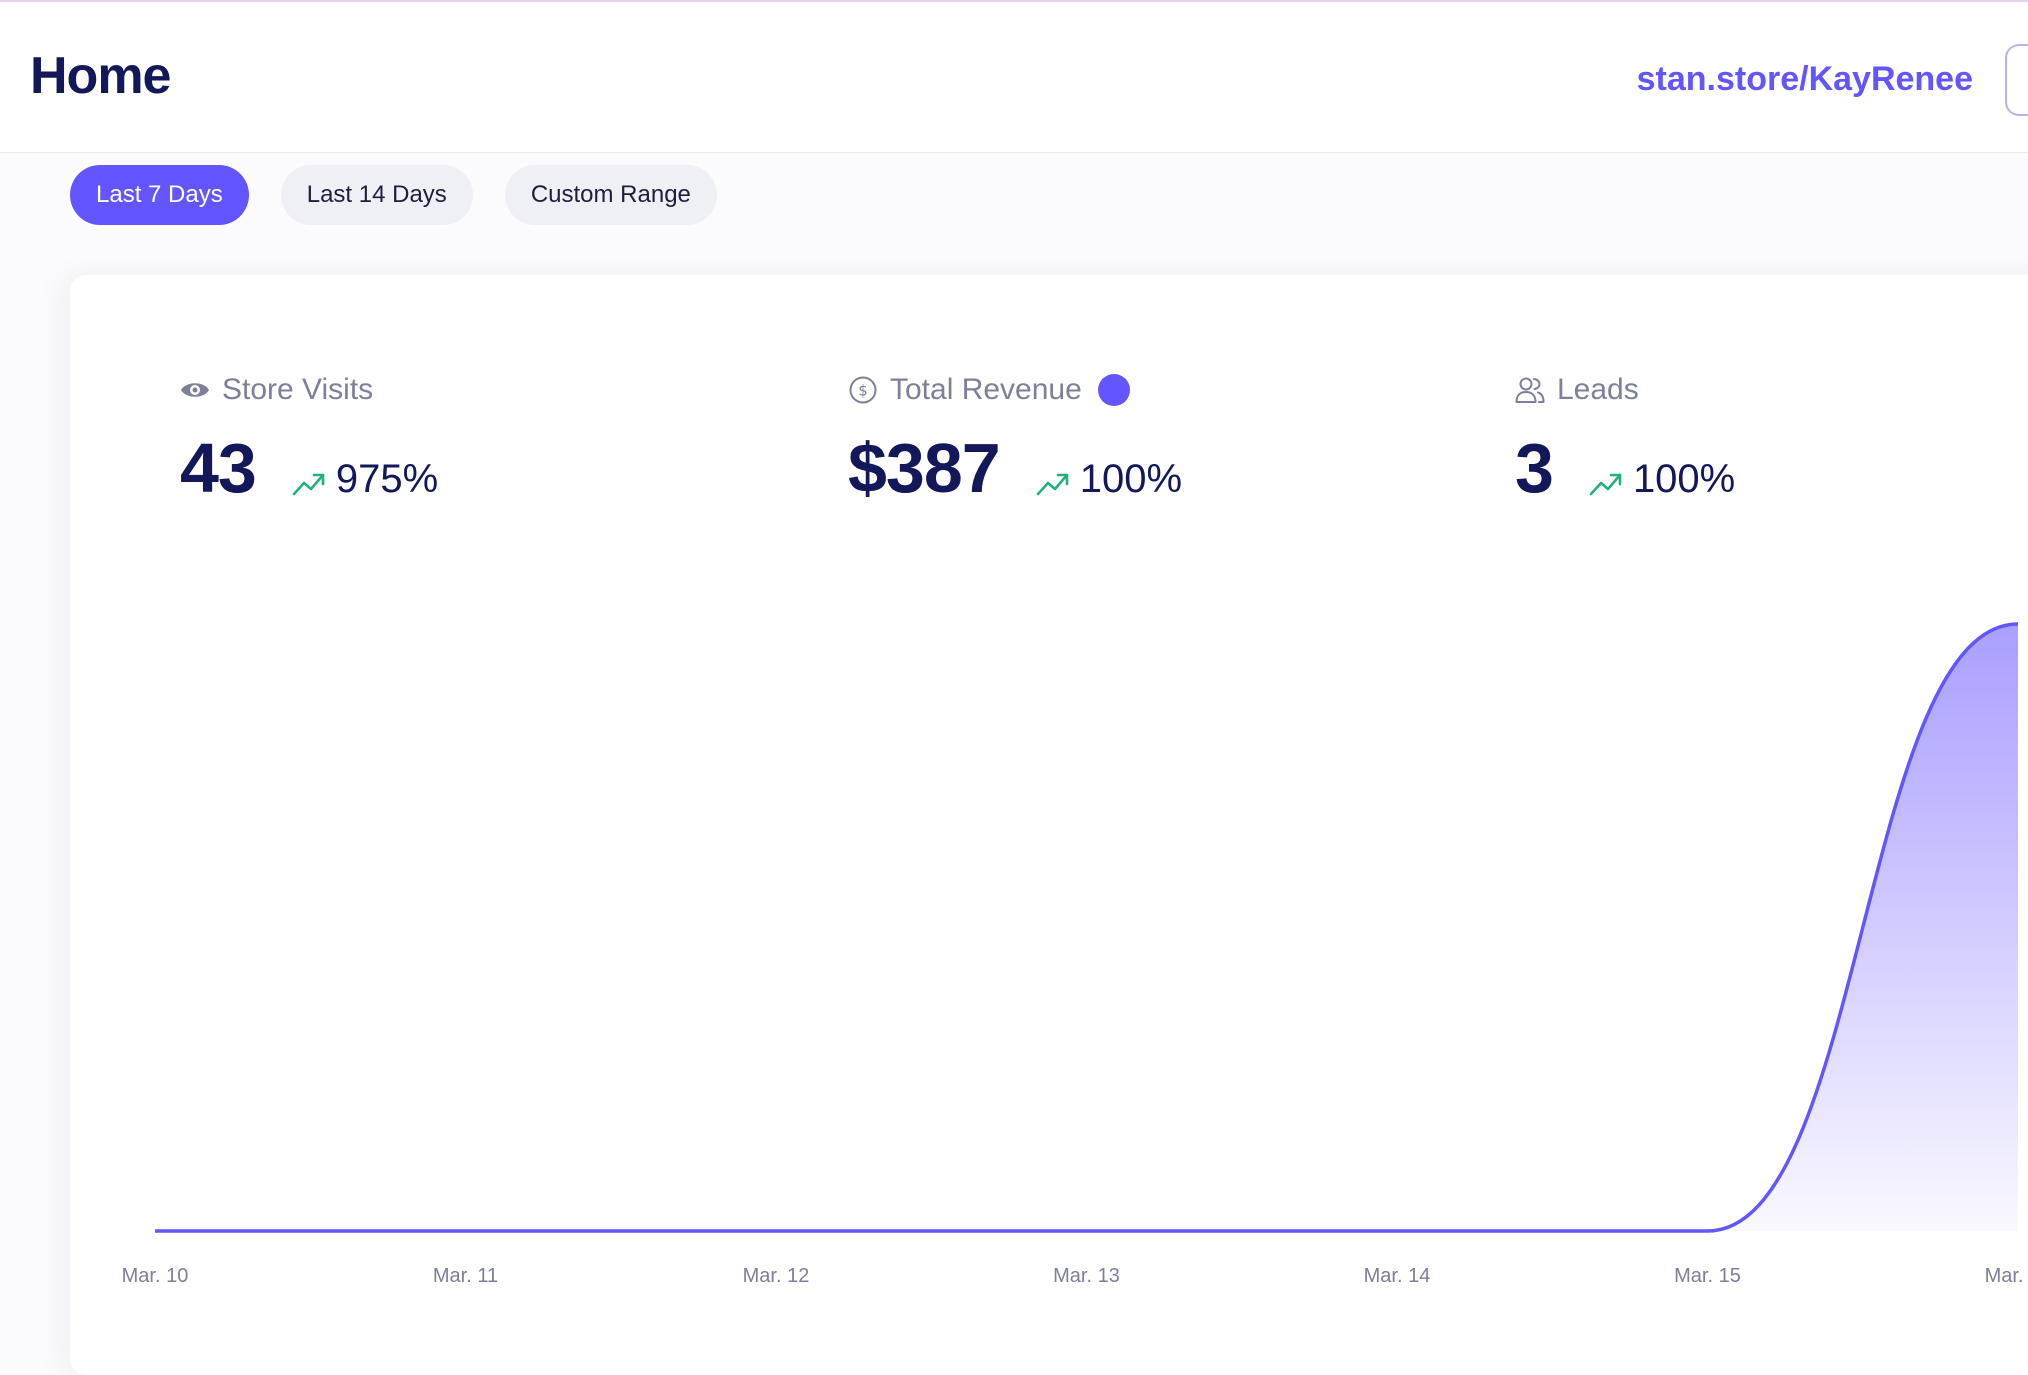 The width and height of the screenshot is (2028, 1375). What do you see at coordinates (1530, 390) in the screenshot?
I see `users-icon` at bounding box center [1530, 390].